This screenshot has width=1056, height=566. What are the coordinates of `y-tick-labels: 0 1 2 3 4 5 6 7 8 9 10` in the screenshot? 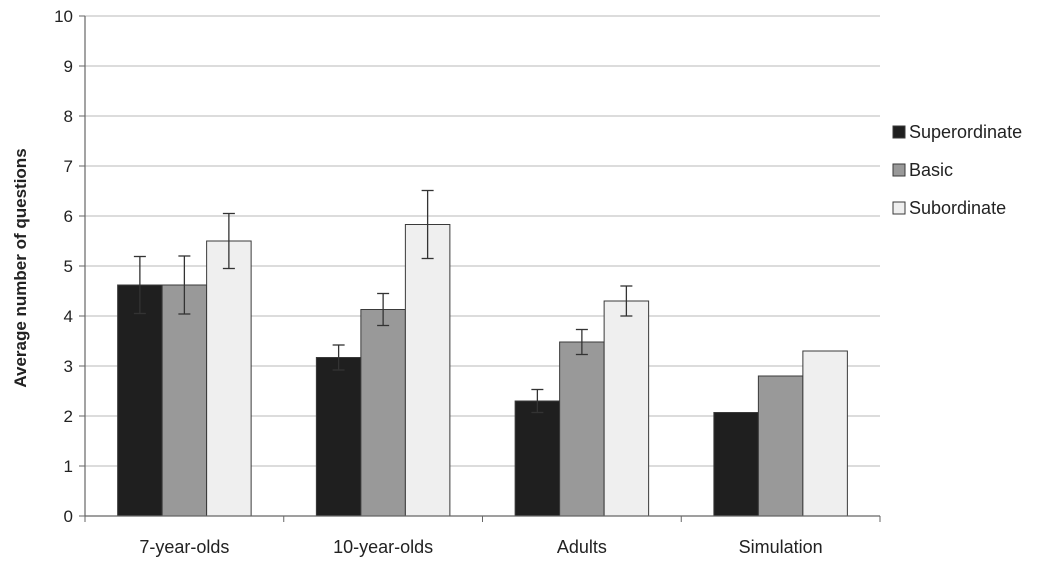 It's located at (63, 266).